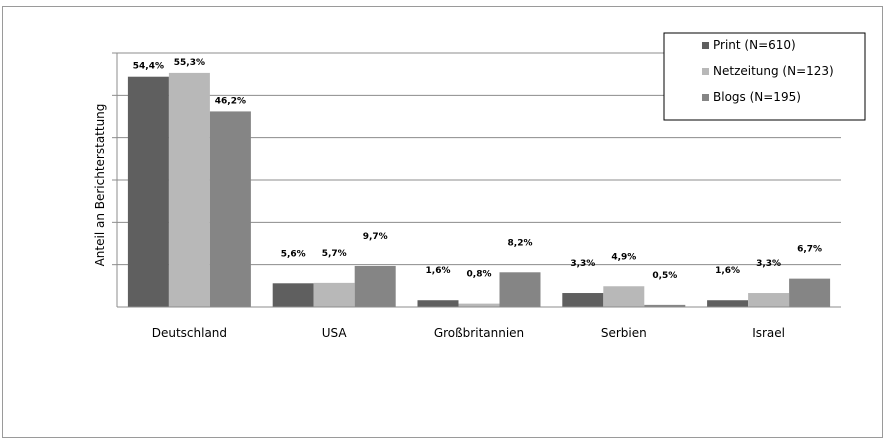  Describe the element at coordinates (754, 45) in the screenshot. I see `legend-label: Print (N=610)` at that location.